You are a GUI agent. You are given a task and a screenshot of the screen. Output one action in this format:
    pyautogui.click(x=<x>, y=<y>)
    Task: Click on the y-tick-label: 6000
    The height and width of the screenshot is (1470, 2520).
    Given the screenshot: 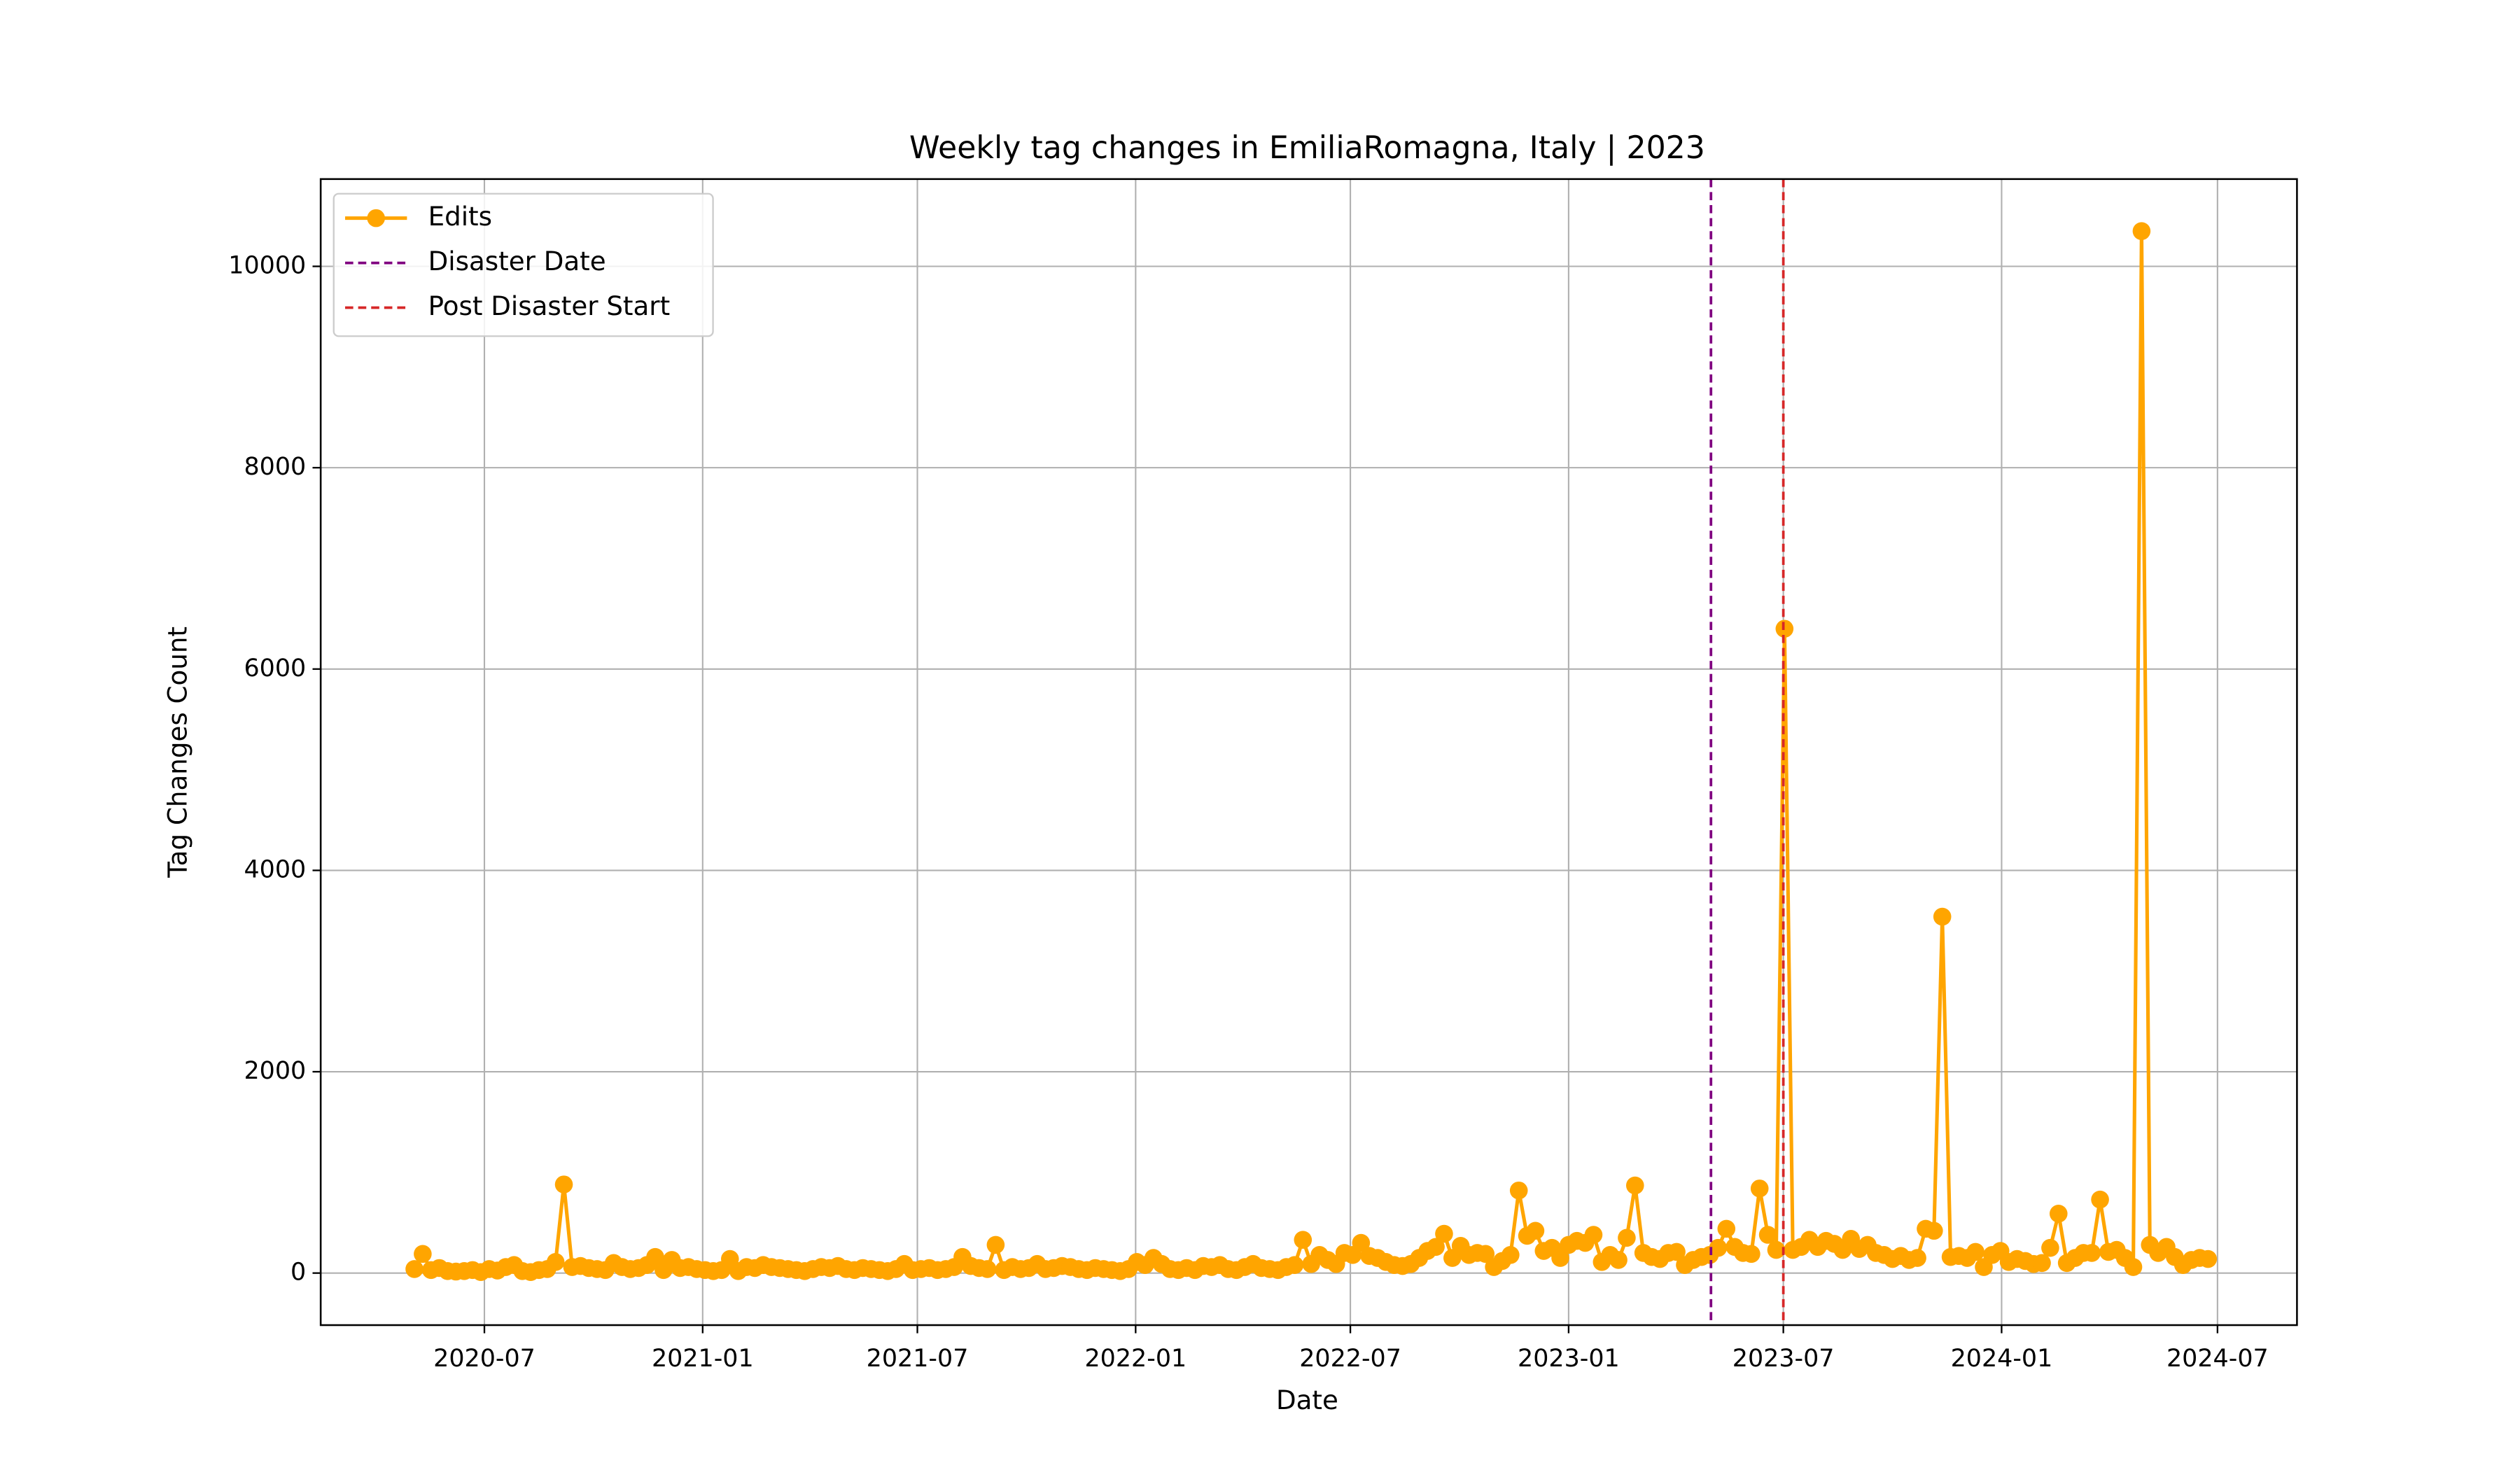 What is the action you would take?
    pyautogui.click(x=275, y=668)
    